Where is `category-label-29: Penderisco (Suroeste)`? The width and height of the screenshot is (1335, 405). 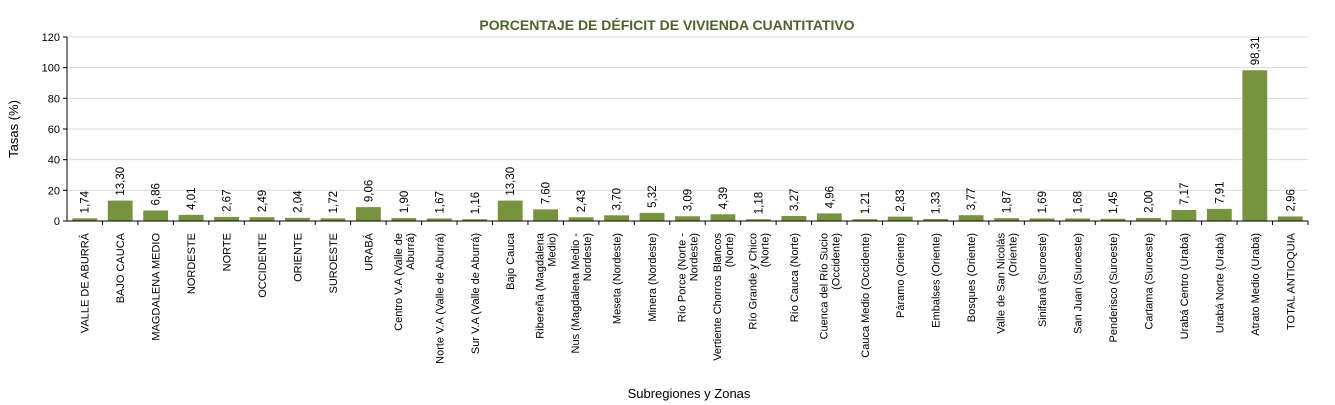 category-label-29: Penderisco (Suroeste) is located at coordinates (1114, 287).